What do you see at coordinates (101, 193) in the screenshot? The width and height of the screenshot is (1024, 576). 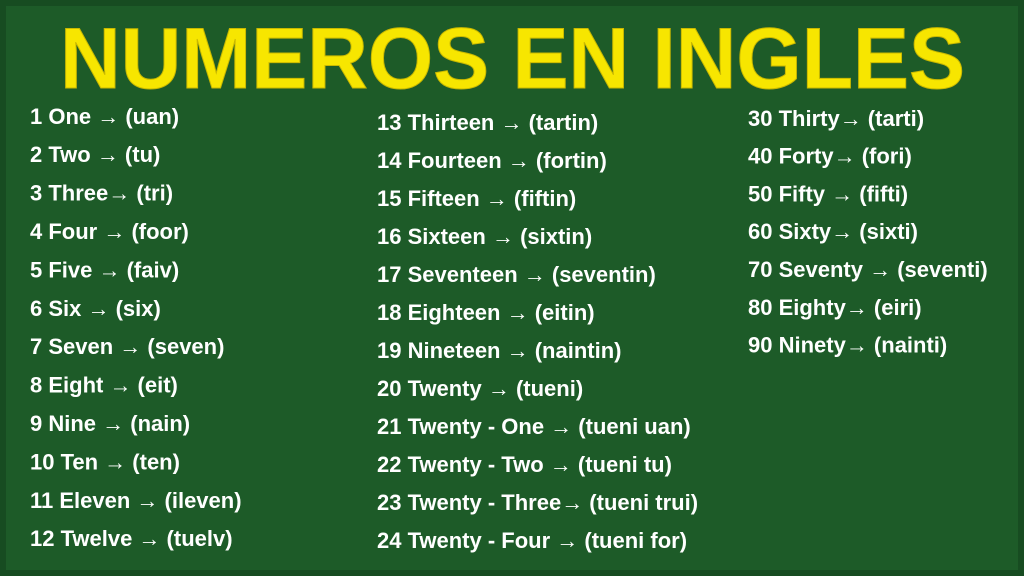 I see `number-line: 3 Three→ (tri)` at bounding box center [101, 193].